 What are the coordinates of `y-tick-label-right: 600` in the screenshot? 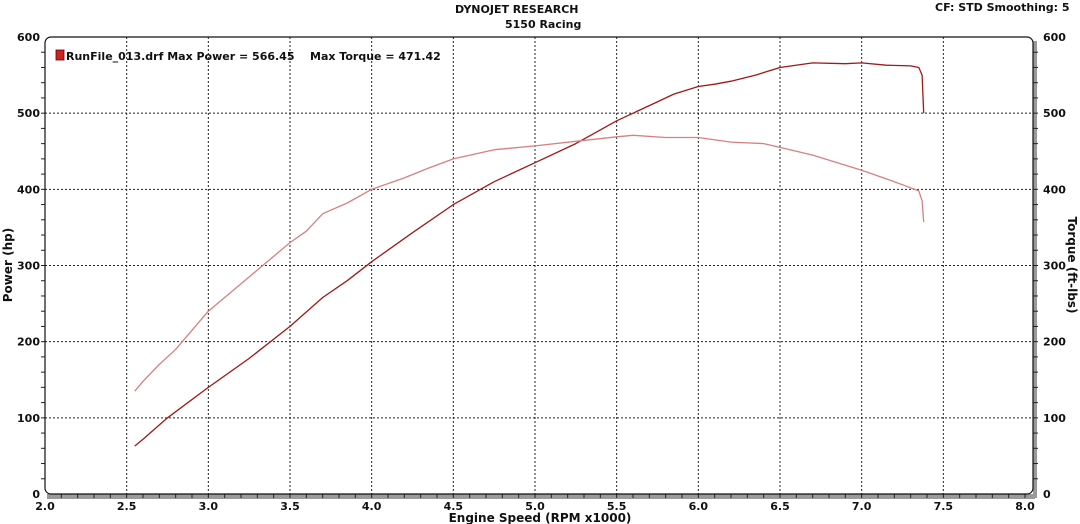 It's located at (1054, 37).